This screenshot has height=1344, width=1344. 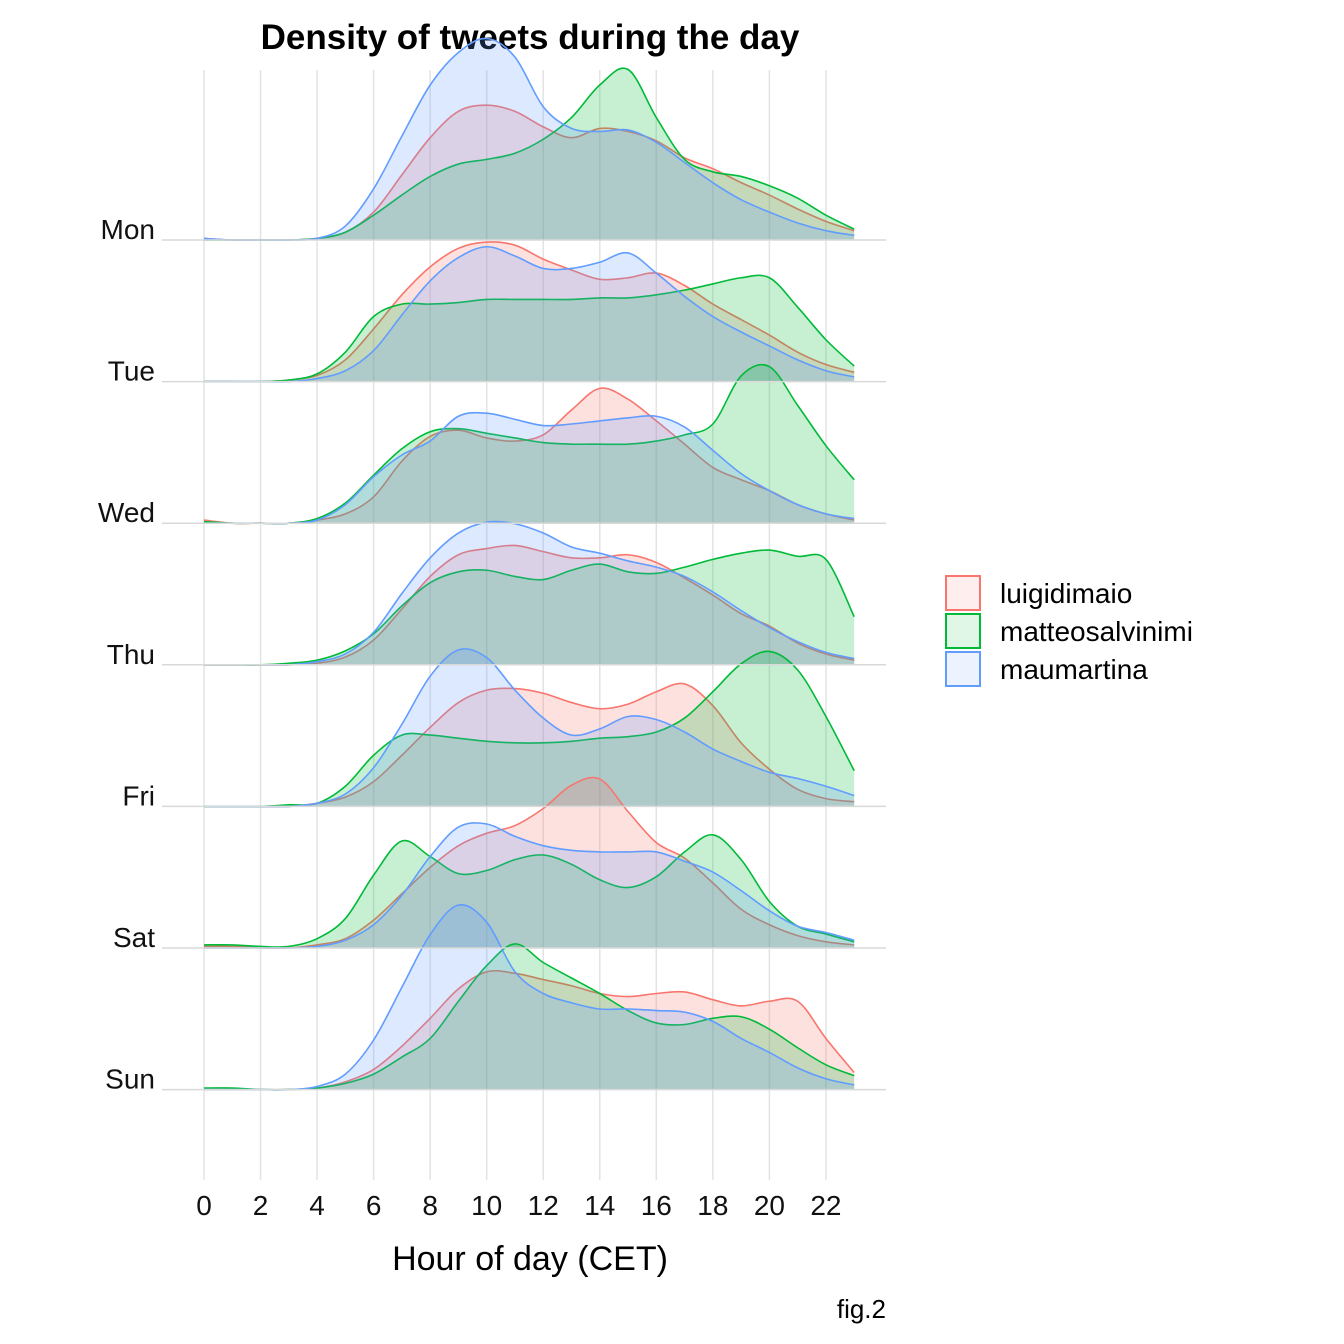 What do you see at coordinates (128, 229) in the screenshot?
I see `y-label-mon: Mon` at bounding box center [128, 229].